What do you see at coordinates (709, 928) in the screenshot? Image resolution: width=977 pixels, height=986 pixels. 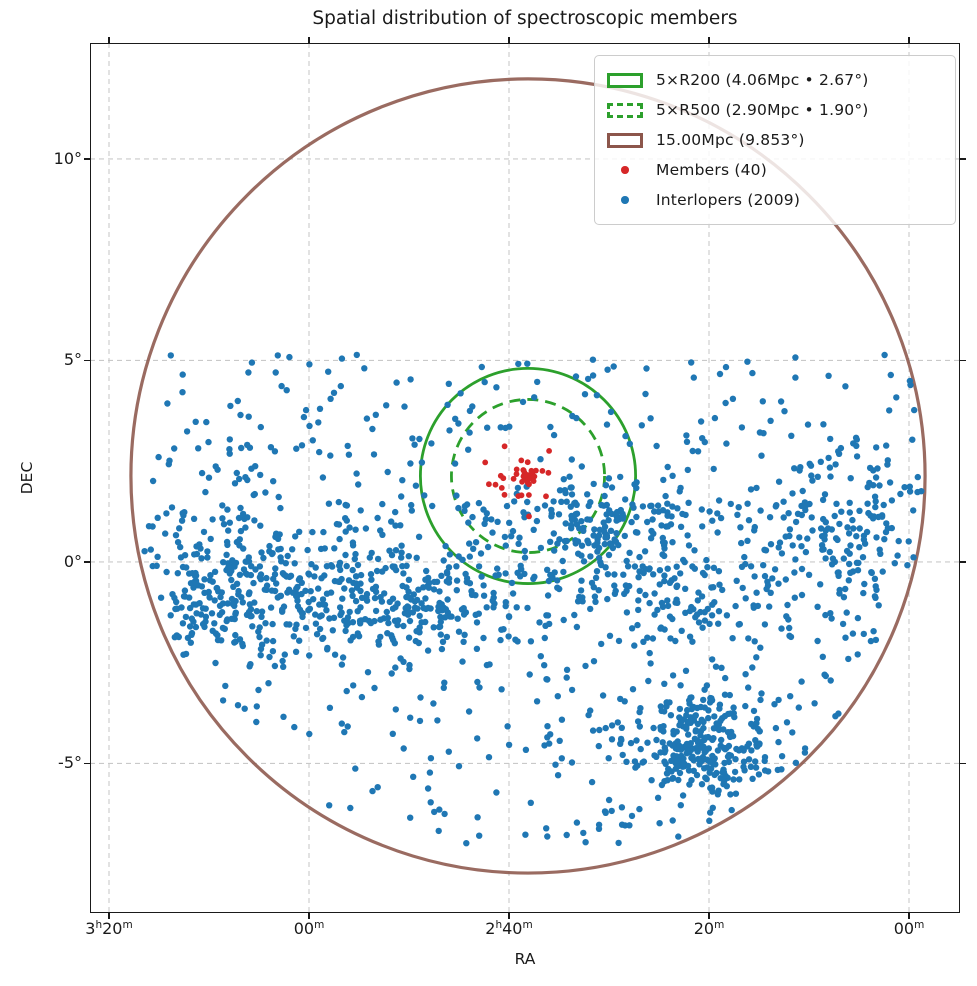 I see `x-tick-label: 20m` at bounding box center [709, 928].